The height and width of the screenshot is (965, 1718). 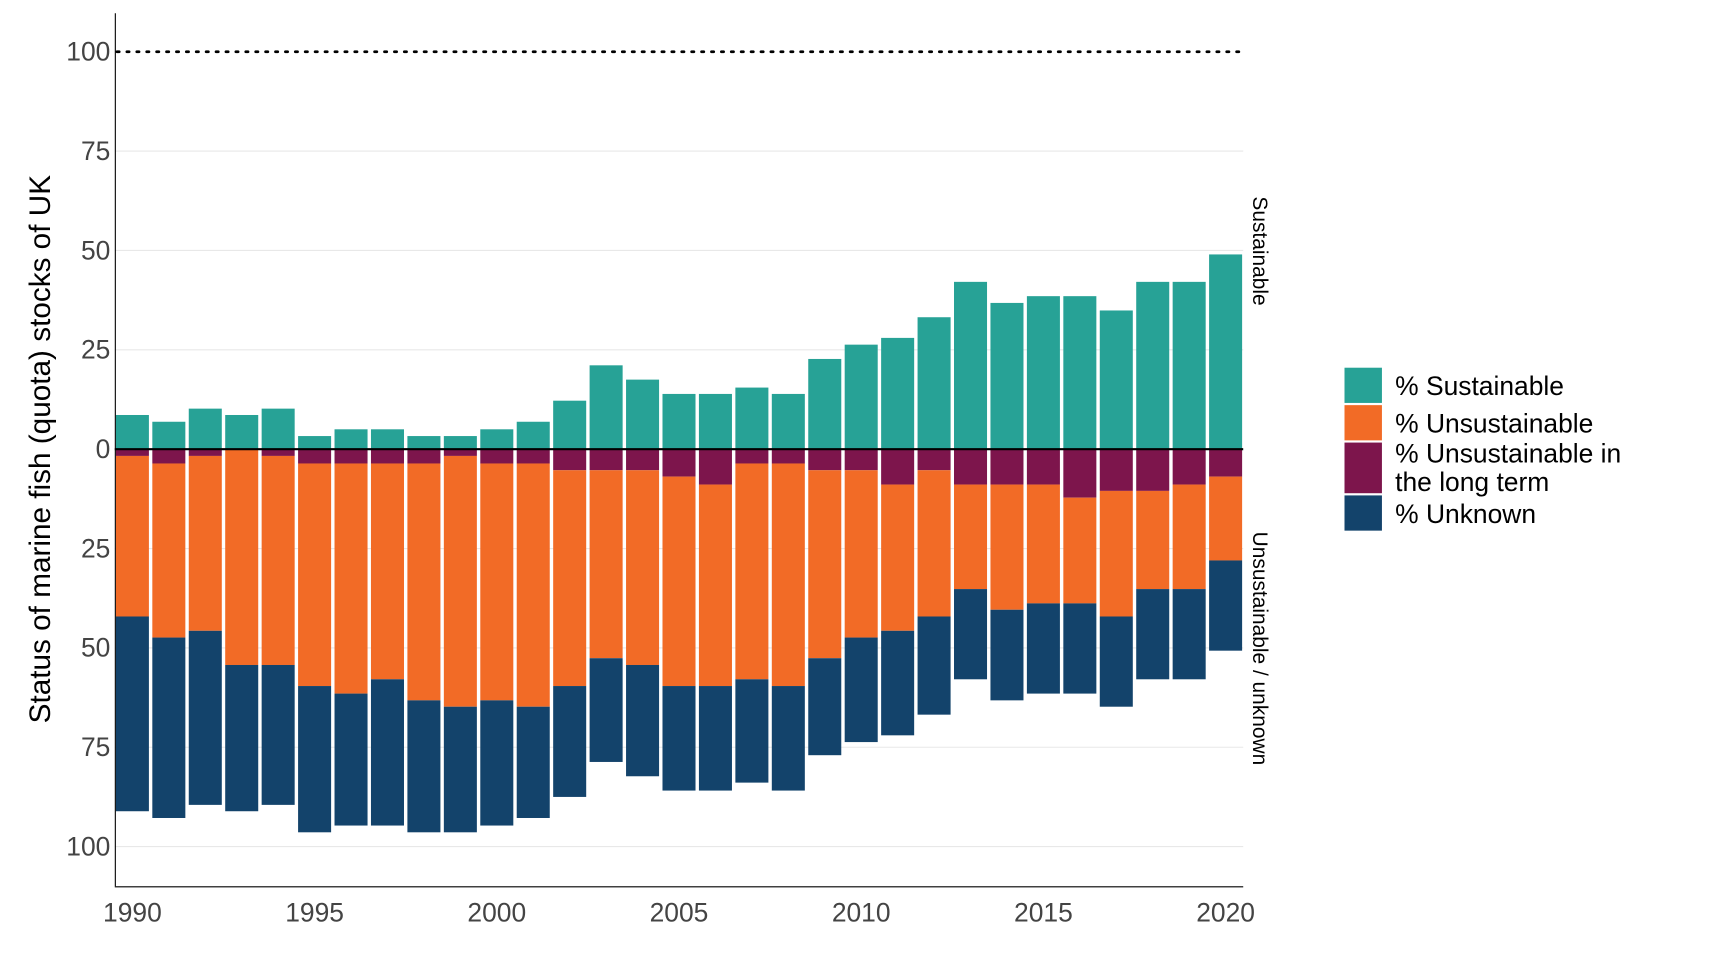 What do you see at coordinates (88, 449) in the screenshot?
I see `y-tick-labels: 0 25 50 75 100 25 50 75 100` at bounding box center [88, 449].